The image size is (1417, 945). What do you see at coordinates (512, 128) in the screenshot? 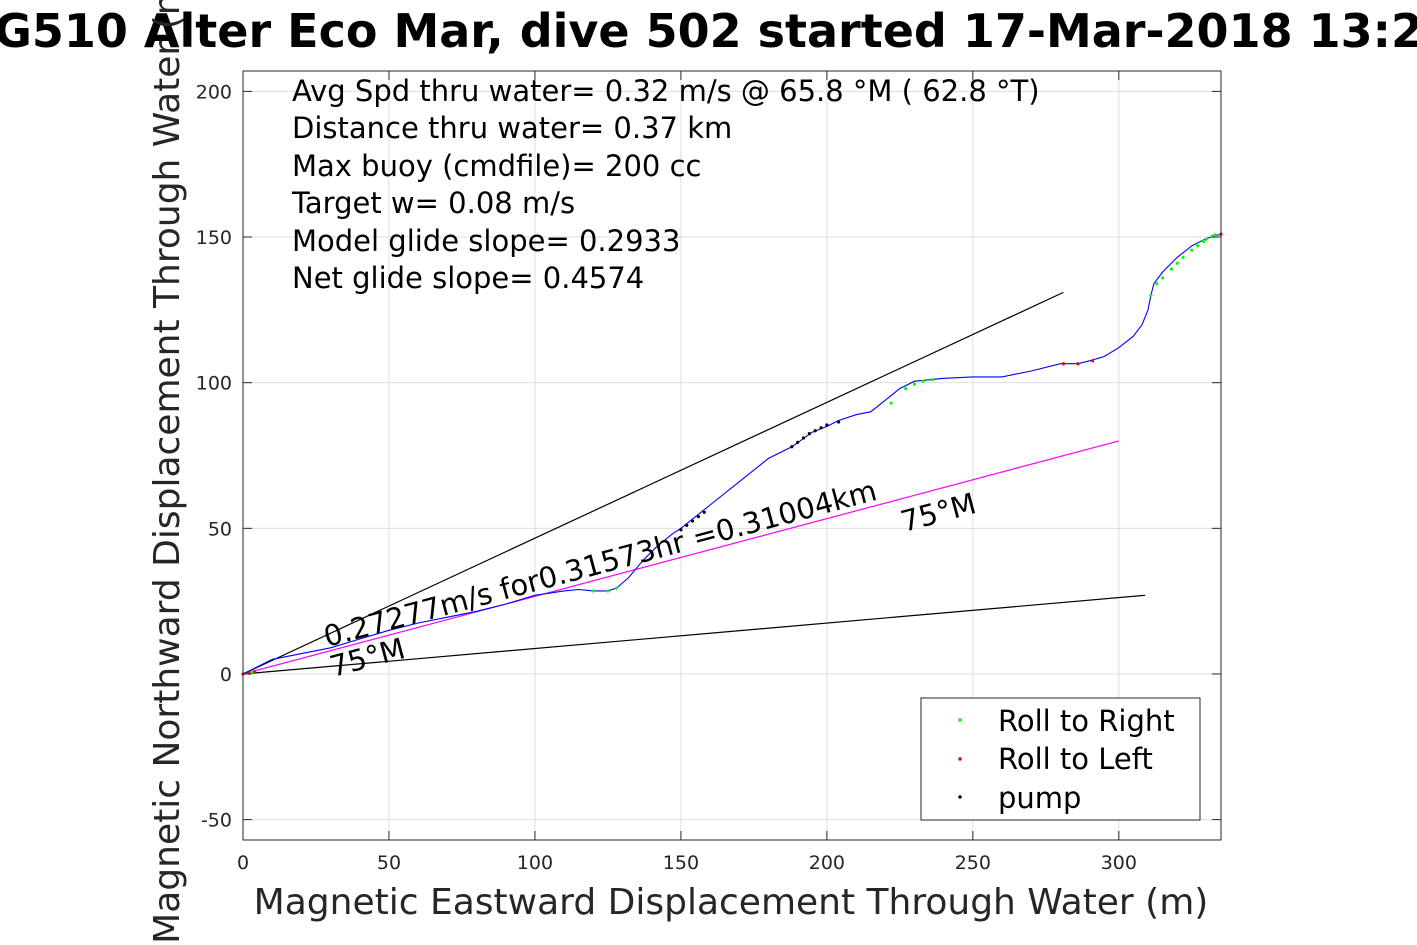
I see `info-distance: Distance thru water= 0.37 km` at bounding box center [512, 128].